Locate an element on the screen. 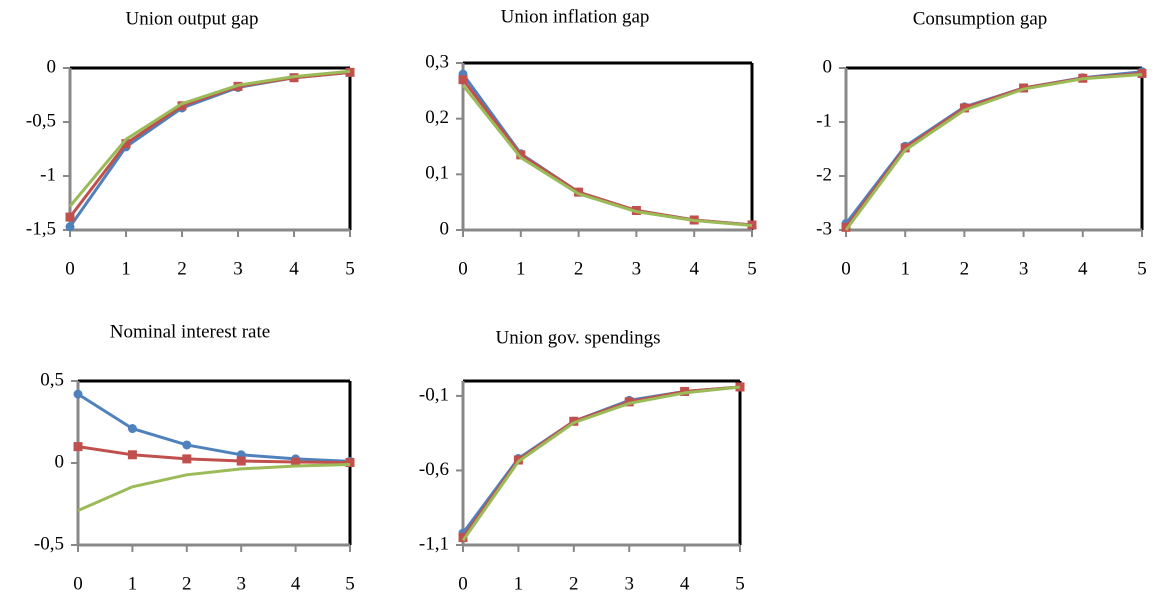 Image resolution: width=1154 pixels, height=599 pixels. chart-title: Union inflation gap is located at coordinates (575, 16).